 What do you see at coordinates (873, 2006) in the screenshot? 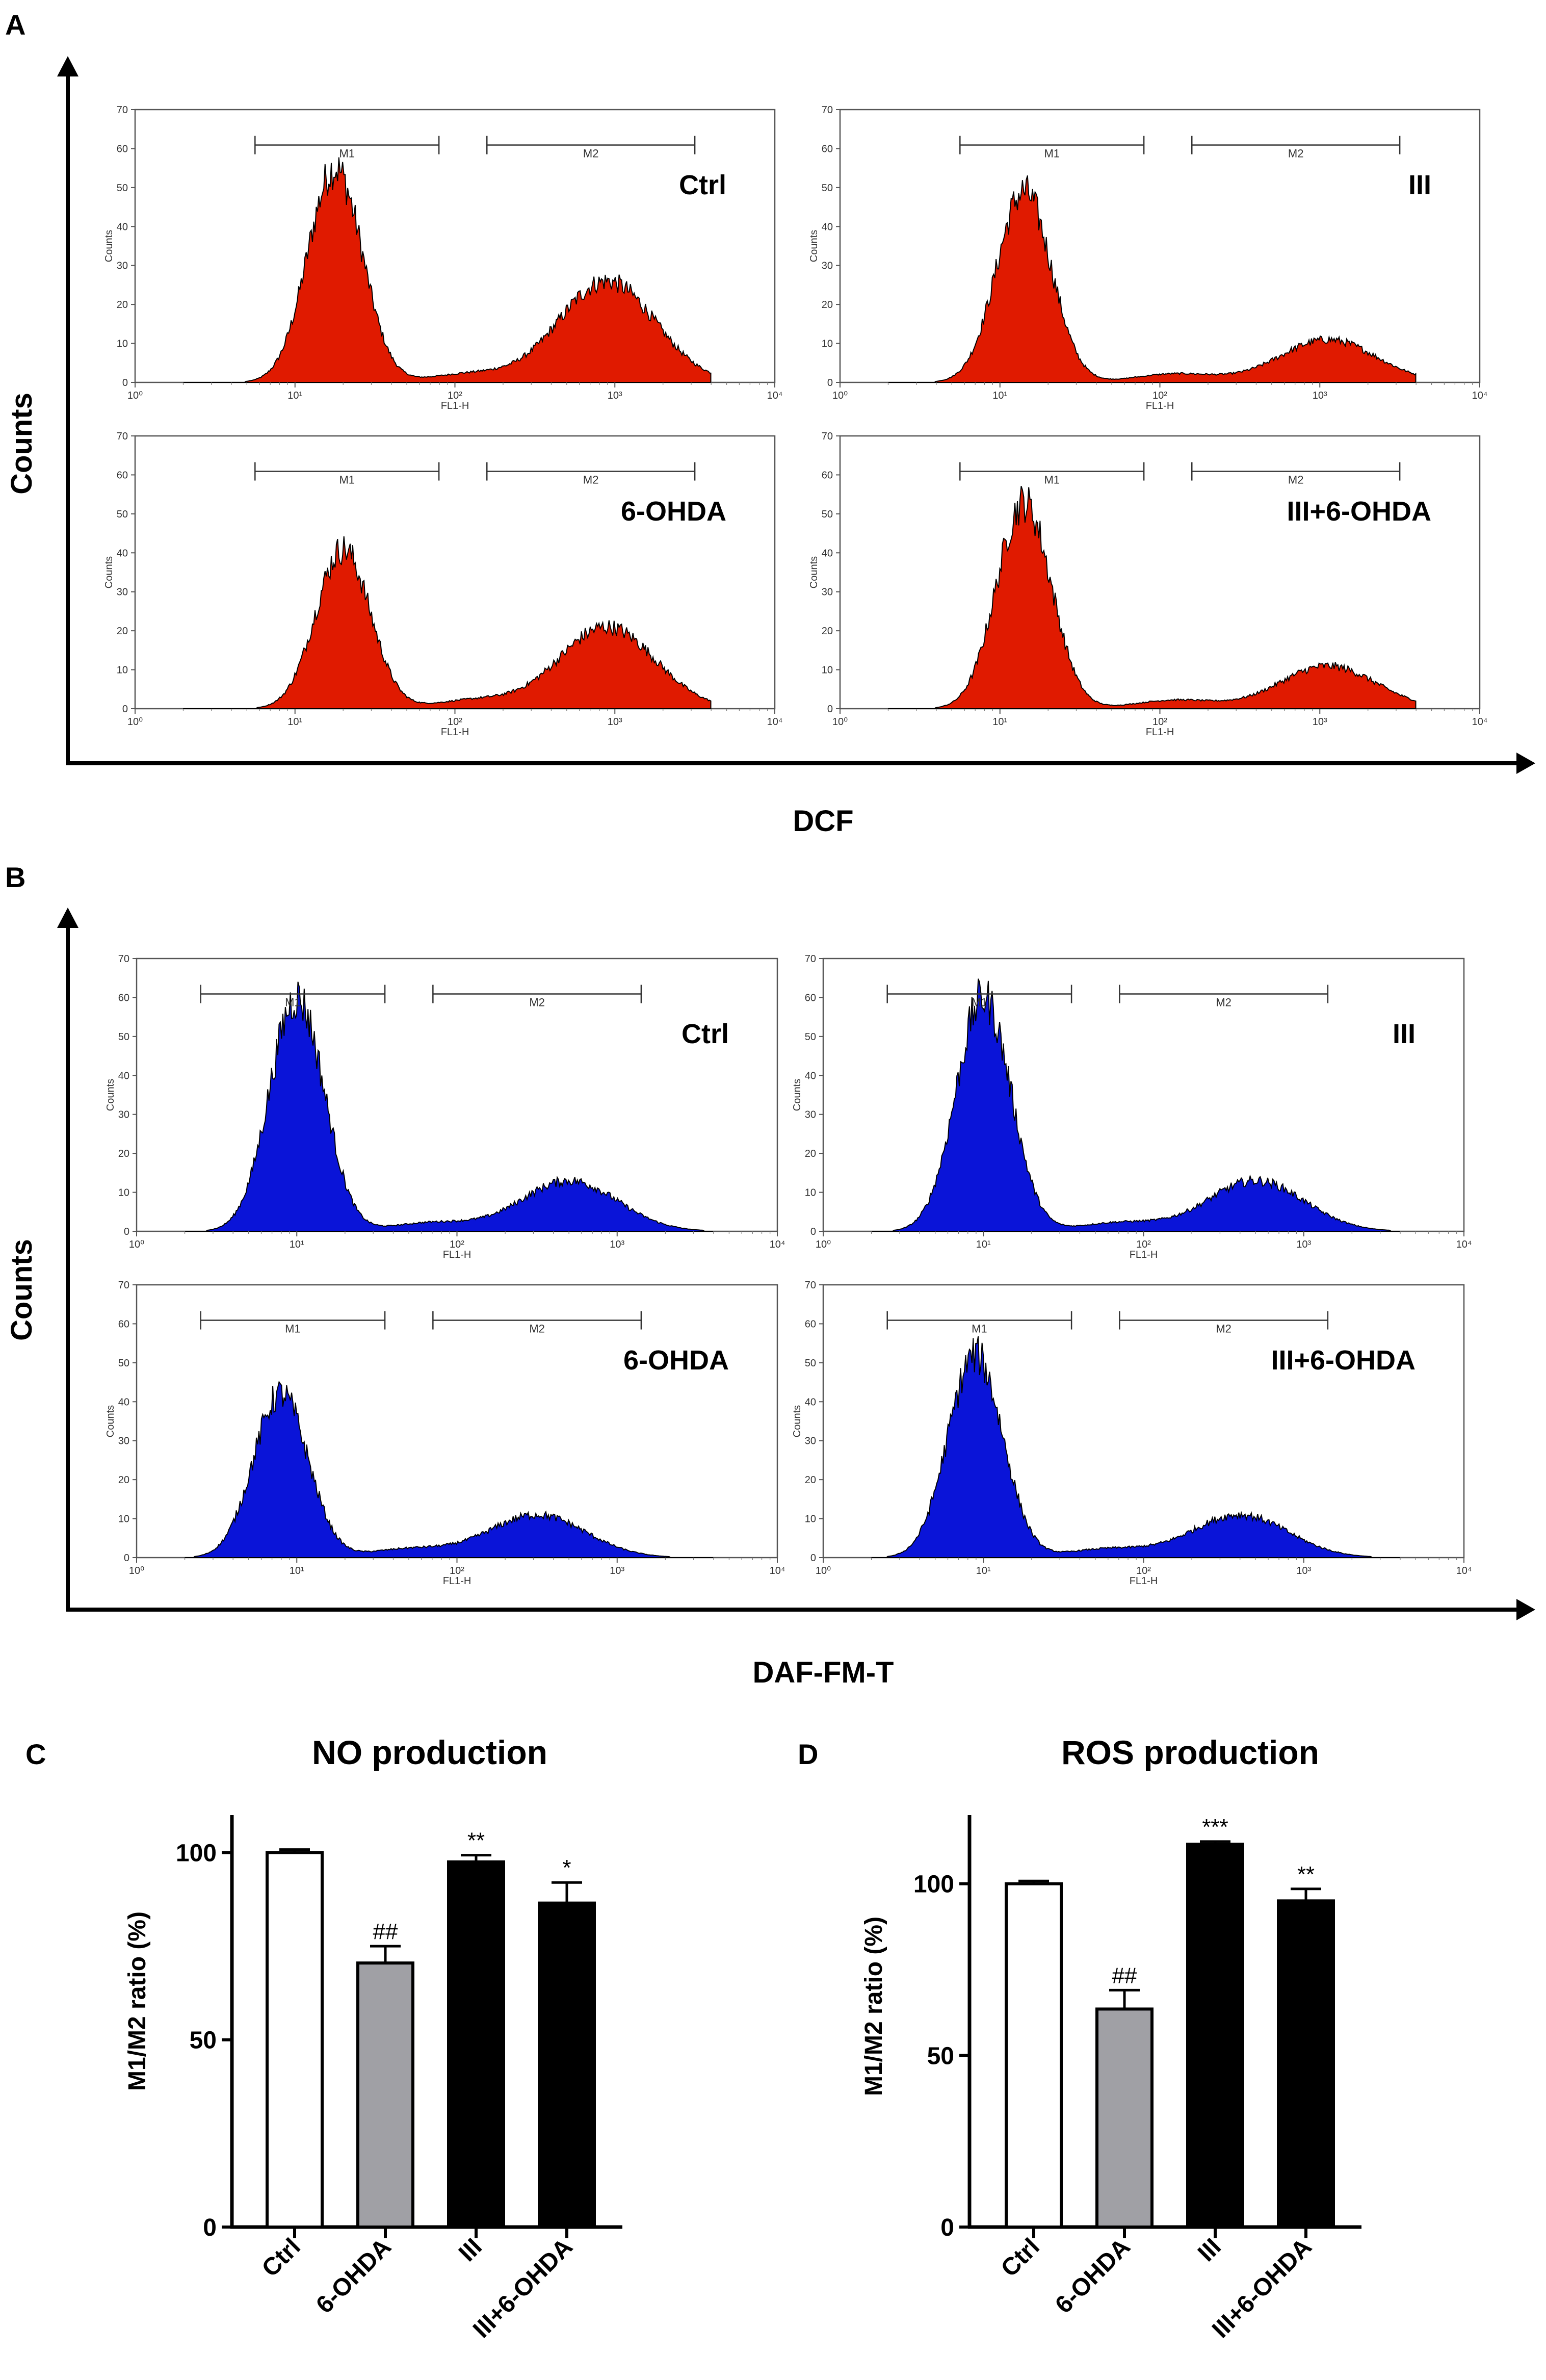
I see `panel-d-ylabel: M1/M2 ratio (%)` at bounding box center [873, 2006].